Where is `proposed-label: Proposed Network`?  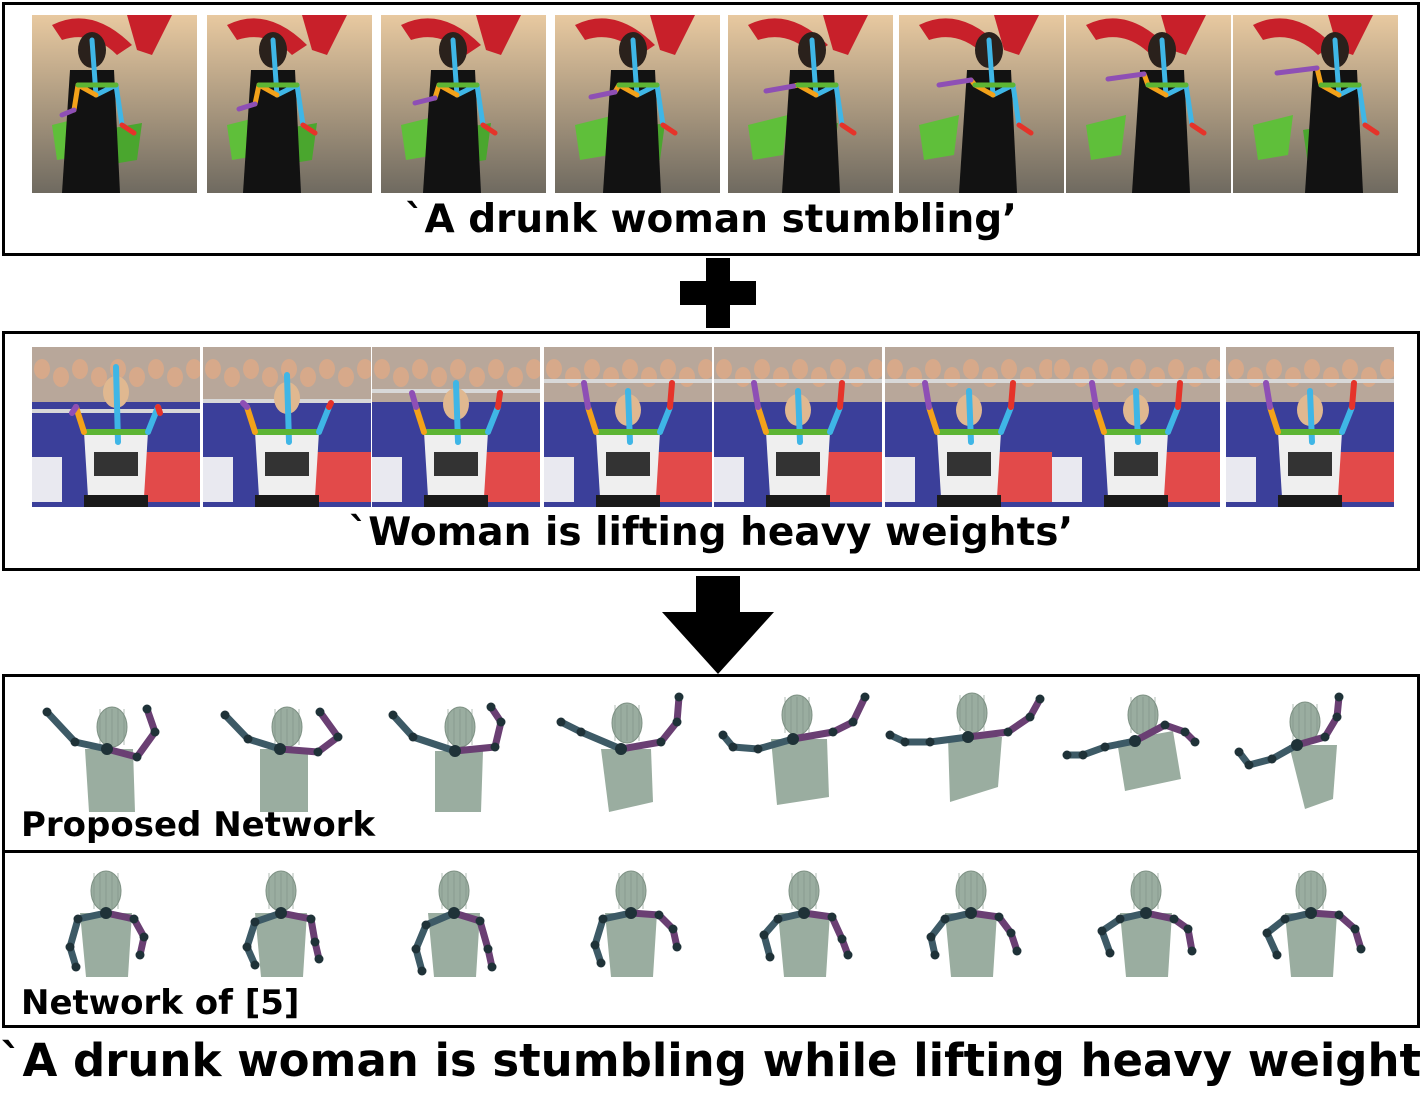 proposed-label: Proposed Network is located at coordinates (198, 825).